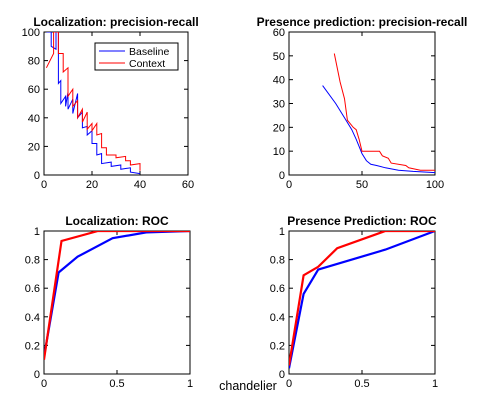  I want to click on x-tick-label: 60, so click(188, 185).